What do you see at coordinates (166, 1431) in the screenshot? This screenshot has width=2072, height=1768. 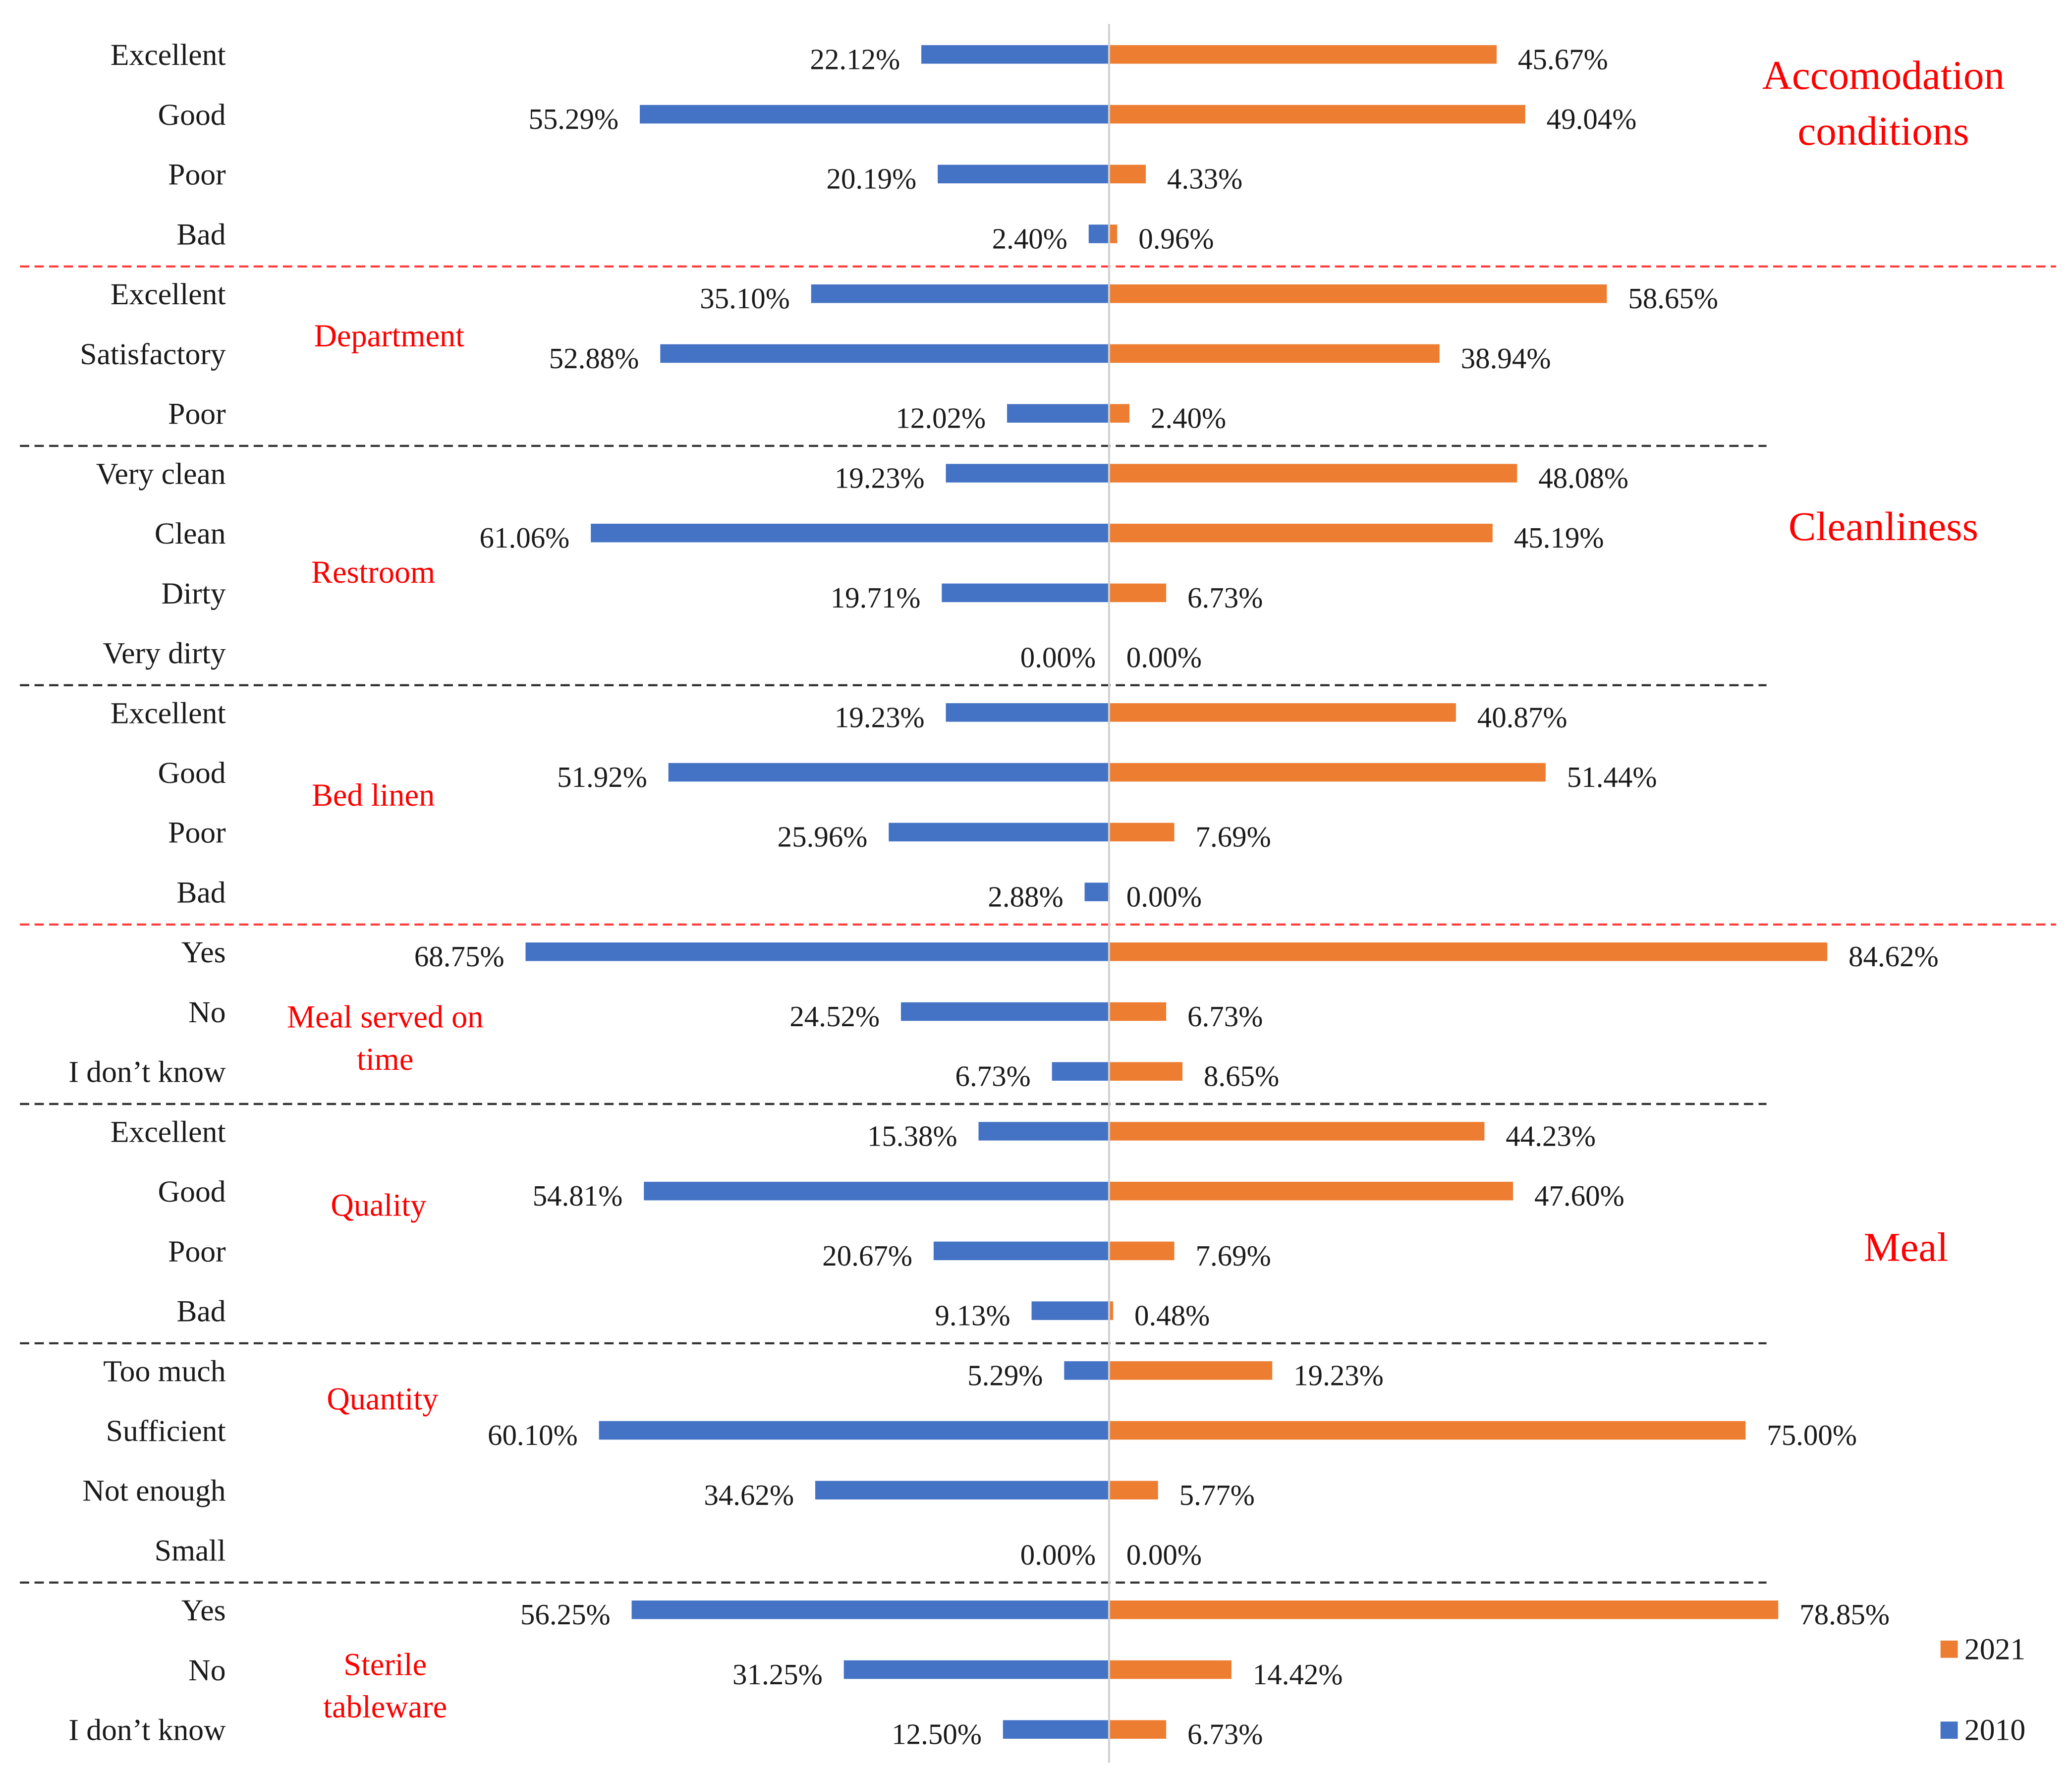 I see `category-label: Sufficient` at bounding box center [166, 1431].